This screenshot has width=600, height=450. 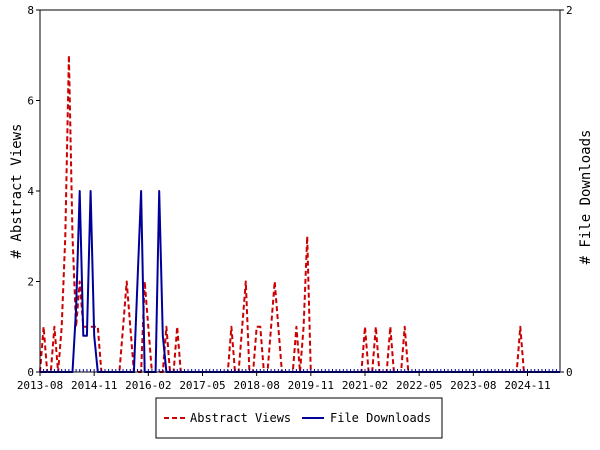 What do you see at coordinates (30, 191) in the screenshot?
I see `left-tick-label: 4` at bounding box center [30, 191].